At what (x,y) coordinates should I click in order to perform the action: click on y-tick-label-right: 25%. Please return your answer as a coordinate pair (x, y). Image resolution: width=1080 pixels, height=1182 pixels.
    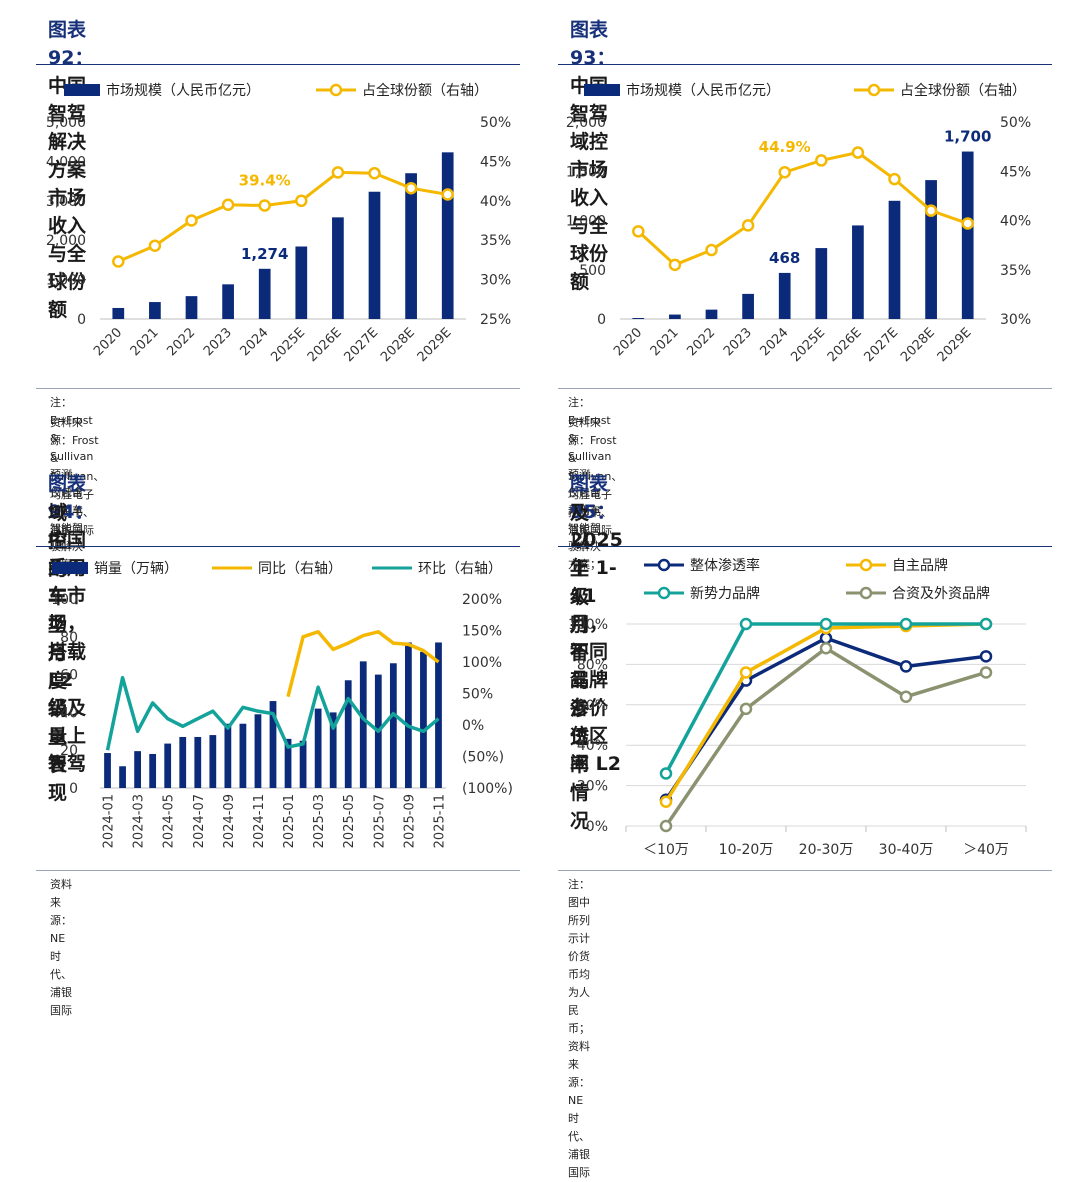
    Looking at the image, I should click on (495, 320).